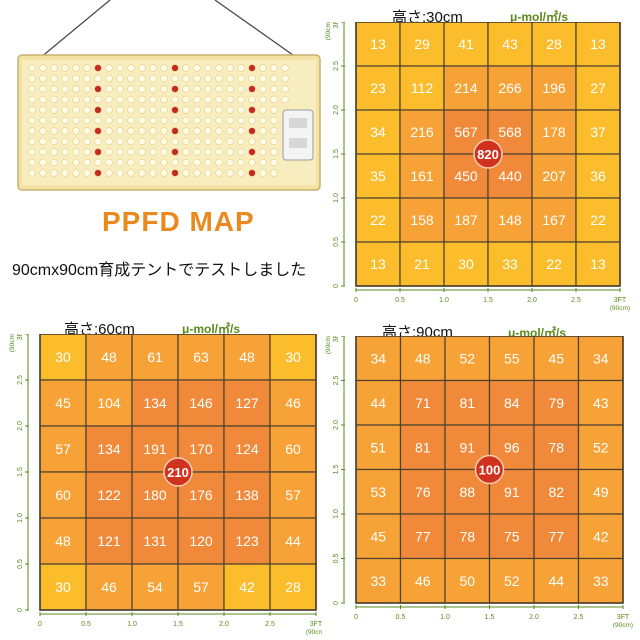  Describe the element at coordinates (336, 110) in the screenshot. I see `y-tick-label: 2.0` at that location.